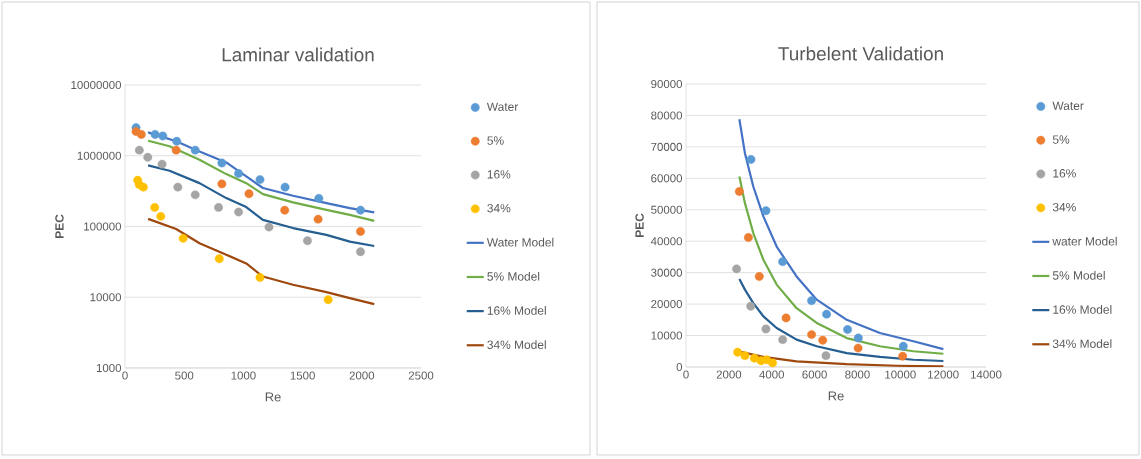 This screenshot has width=1141, height=459. What do you see at coordinates (298, 54) in the screenshot?
I see `chart-title: Laminar validation` at bounding box center [298, 54].